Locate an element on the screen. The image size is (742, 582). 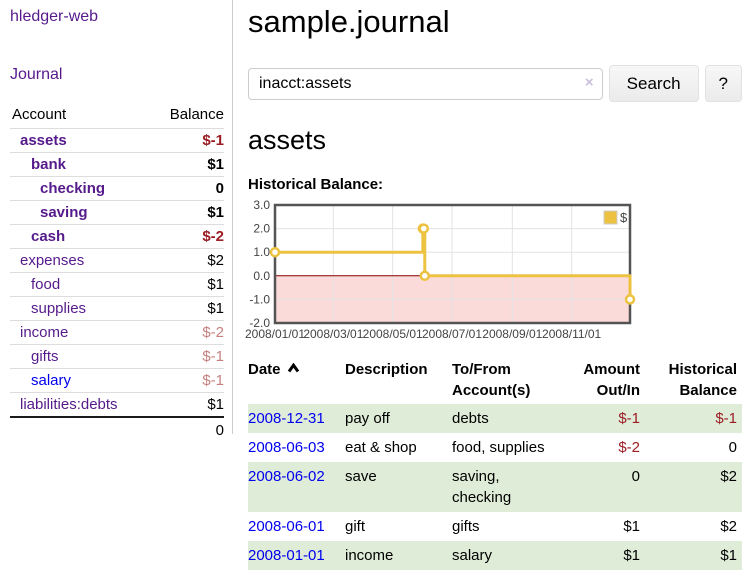
account-row-assets: assets $-1 is located at coordinates (117, 140).